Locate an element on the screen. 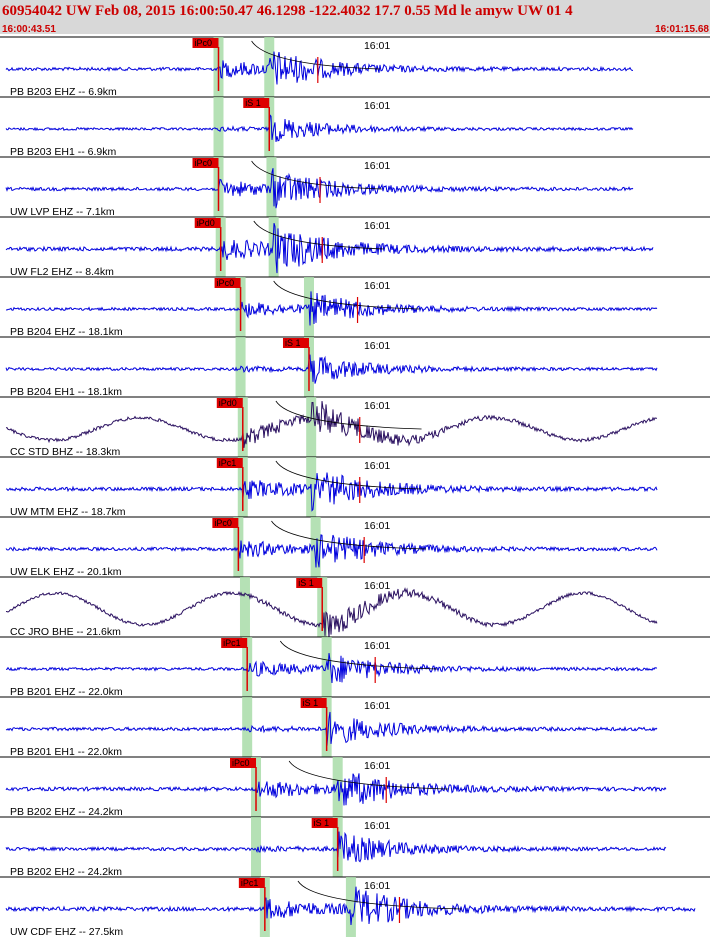 The width and height of the screenshot is (710, 938). trace-panel: 16:01 iPc1 UW CDF EHZ -- 27.5km is located at coordinates (355, 907).